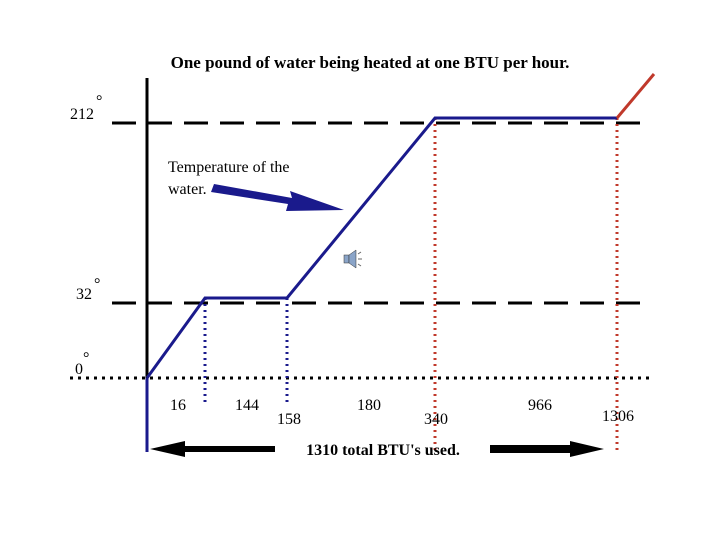  Describe the element at coordinates (277, 197) in the screenshot. I see `annotation-arrow` at that location.